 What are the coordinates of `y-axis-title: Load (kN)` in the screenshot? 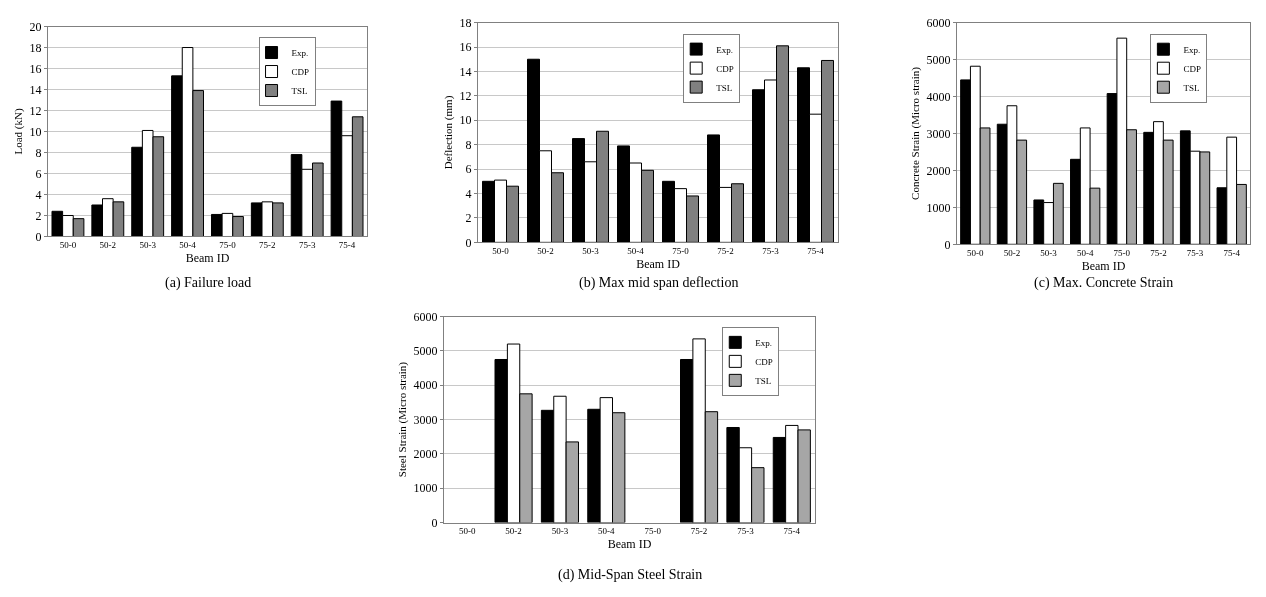 It's located at (19, 131).